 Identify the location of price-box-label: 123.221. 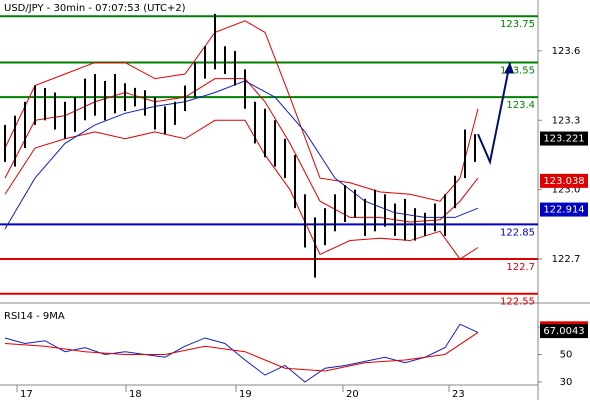
(563, 139).